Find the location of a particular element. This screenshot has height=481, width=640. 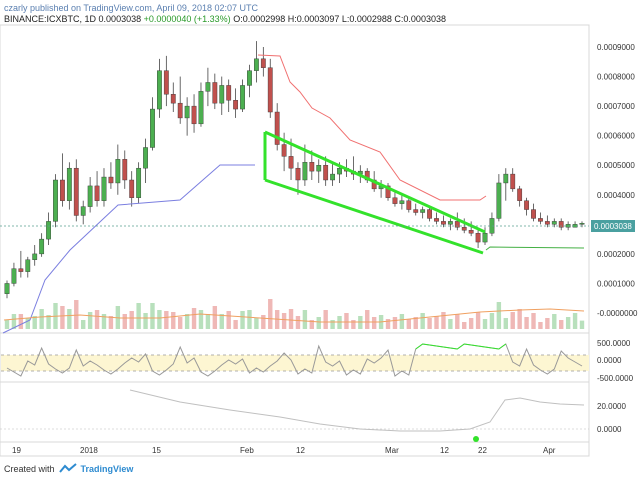

tradingview-logo-icon is located at coordinates (67, 468).